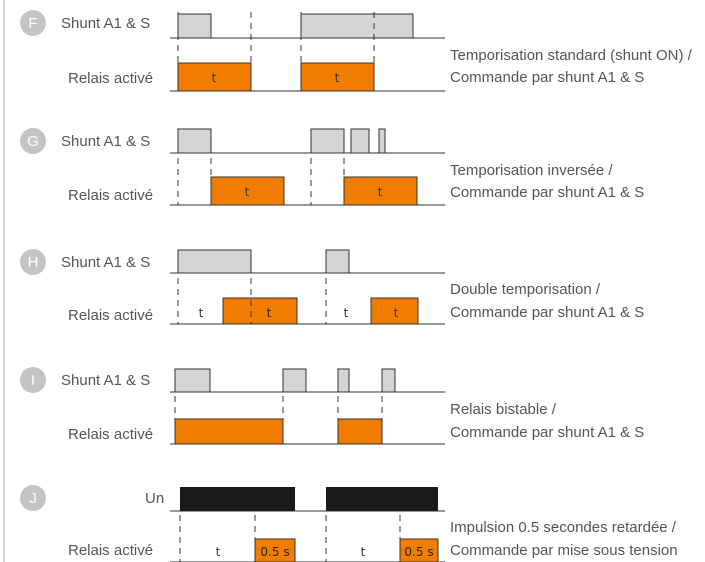 The image size is (705, 562). What do you see at coordinates (276, 51) in the screenshot?
I see `panel-f-markers` at bounding box center [276, 51].